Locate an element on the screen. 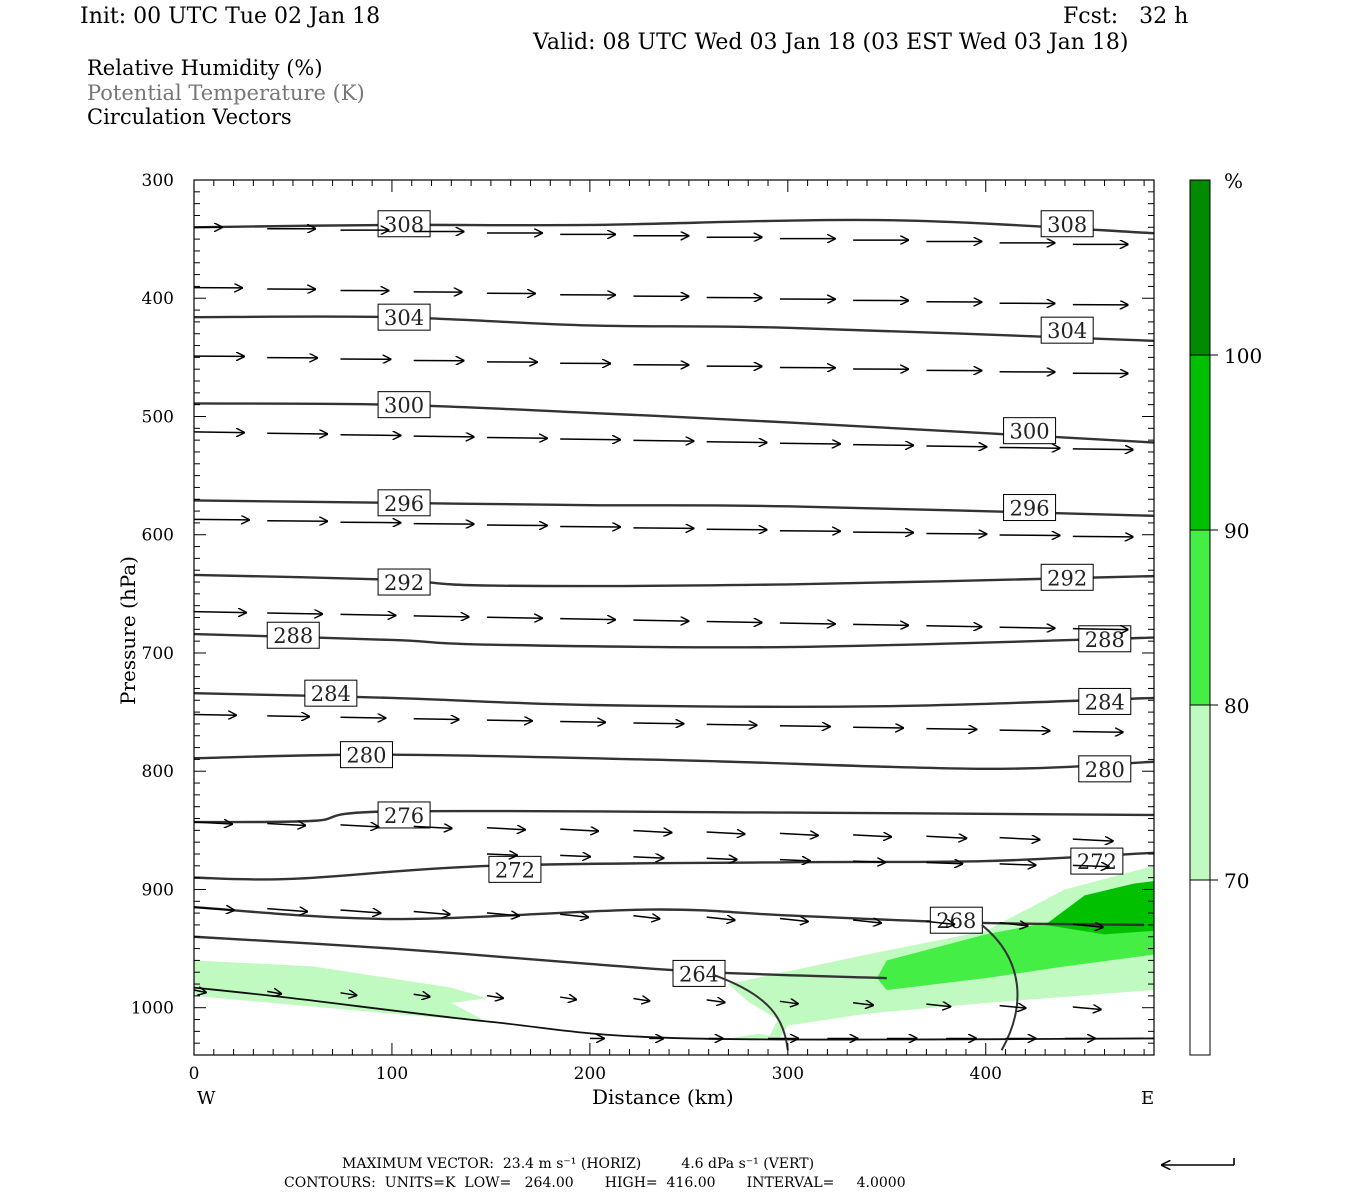  surface-line is located at coordinates (674, 1013).